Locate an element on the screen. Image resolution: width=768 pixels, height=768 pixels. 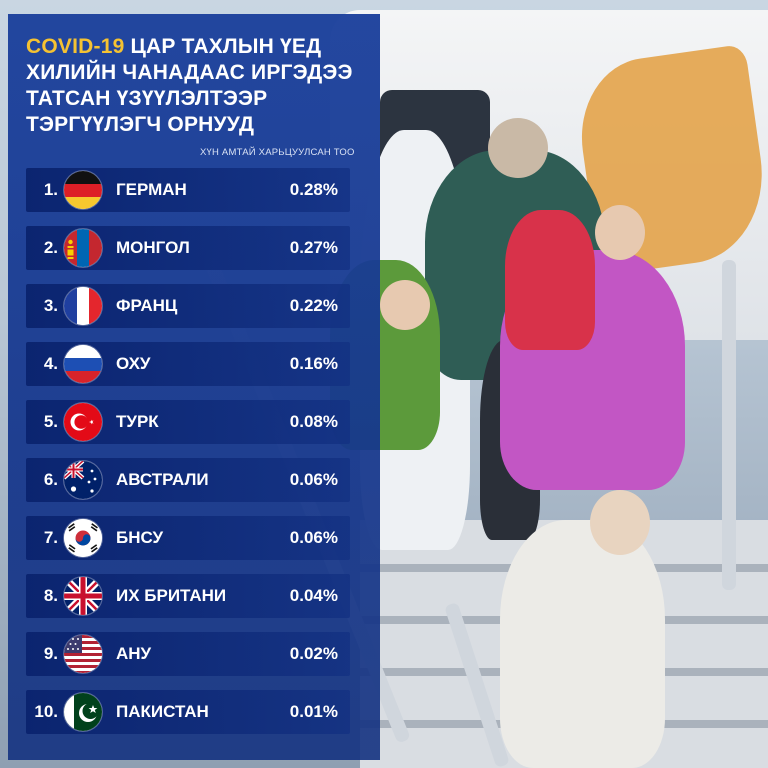
south-korea-flag-icon is located at coordinates (83, 538).